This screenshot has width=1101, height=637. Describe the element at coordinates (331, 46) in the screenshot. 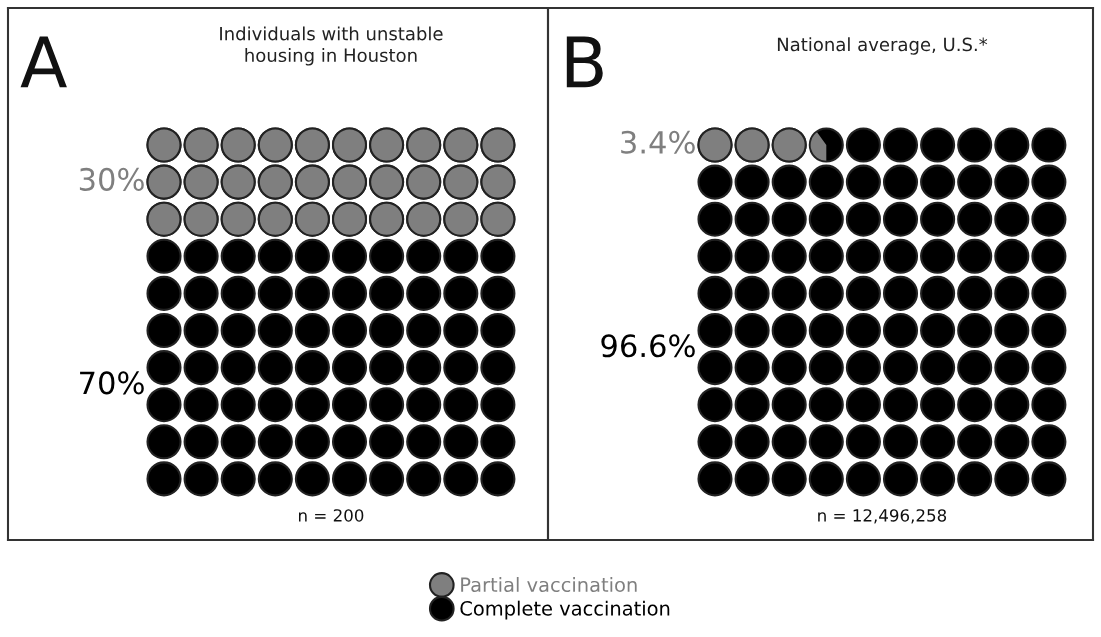

I see `text: Individuals with unstable housing in Houston` at that location.